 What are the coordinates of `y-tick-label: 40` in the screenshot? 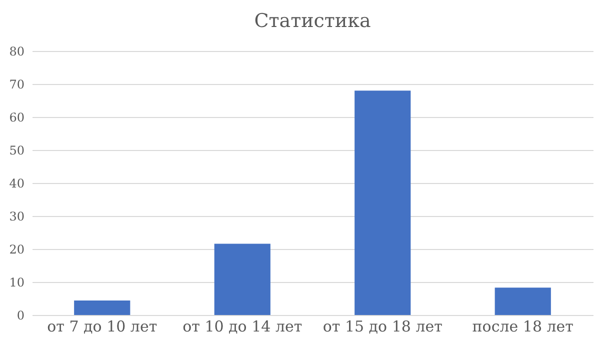 It's located at (16, 183).